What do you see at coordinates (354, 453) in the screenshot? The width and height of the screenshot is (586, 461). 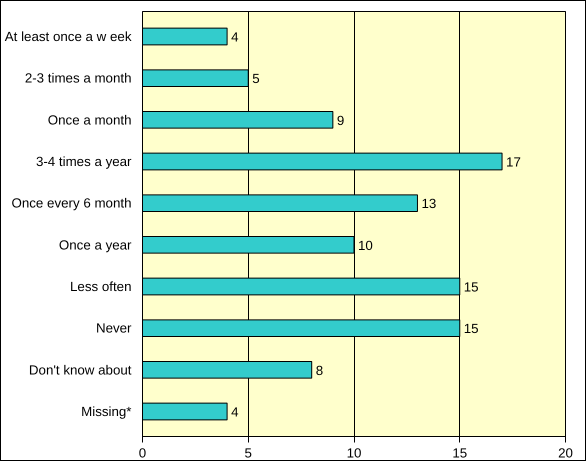 I see `x-tick-label: 10` at bounding box center [354, 453].